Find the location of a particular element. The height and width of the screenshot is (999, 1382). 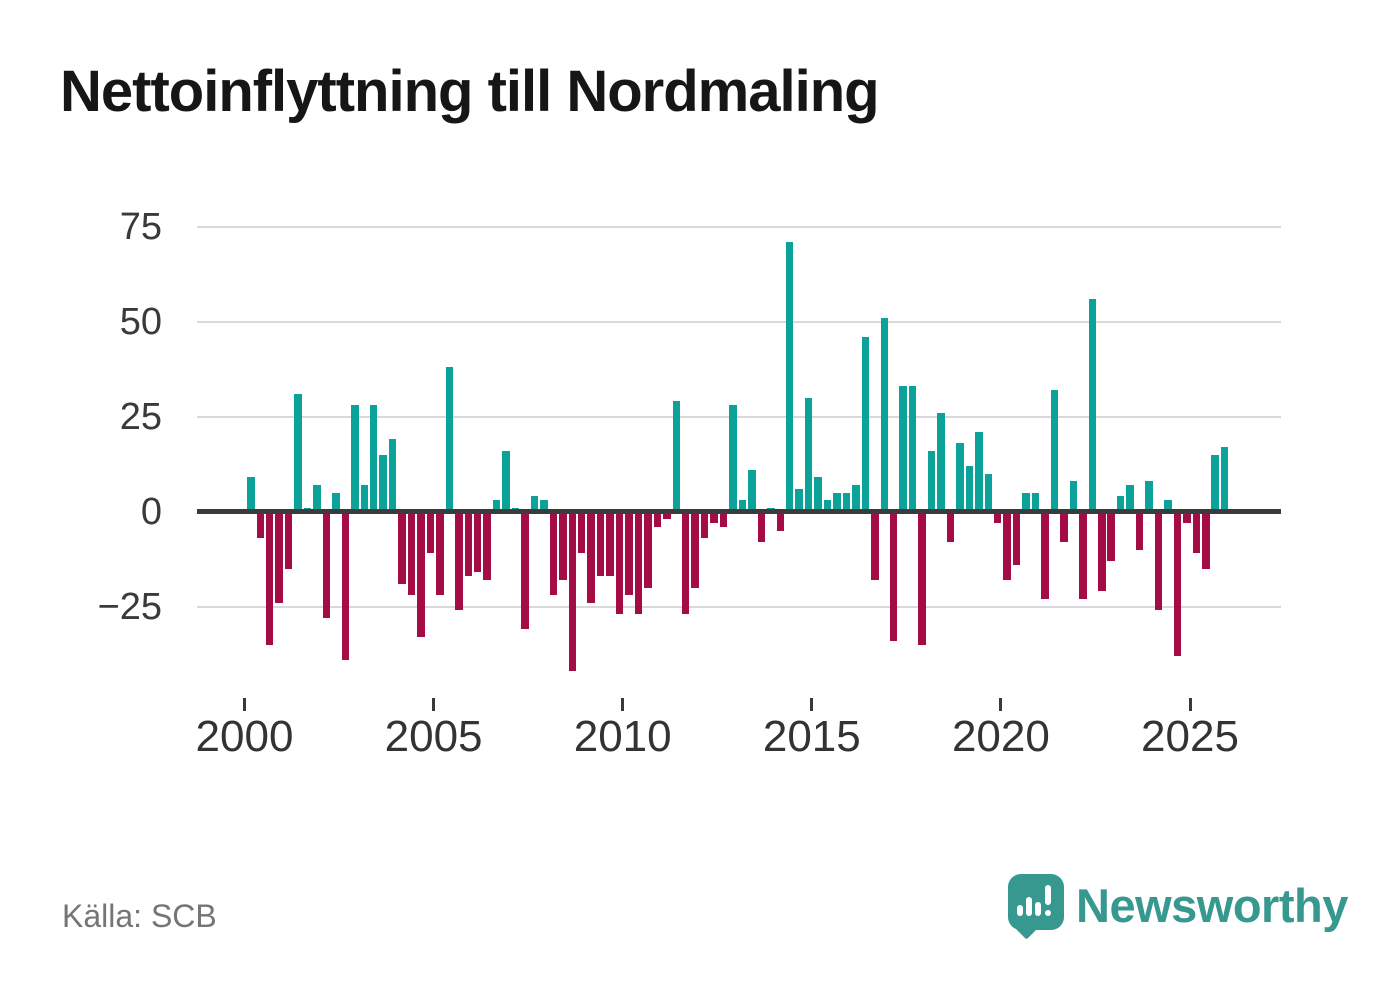

chart-title: Nettoinflyttning till Nordmaling is located at coordinates (470, 91).